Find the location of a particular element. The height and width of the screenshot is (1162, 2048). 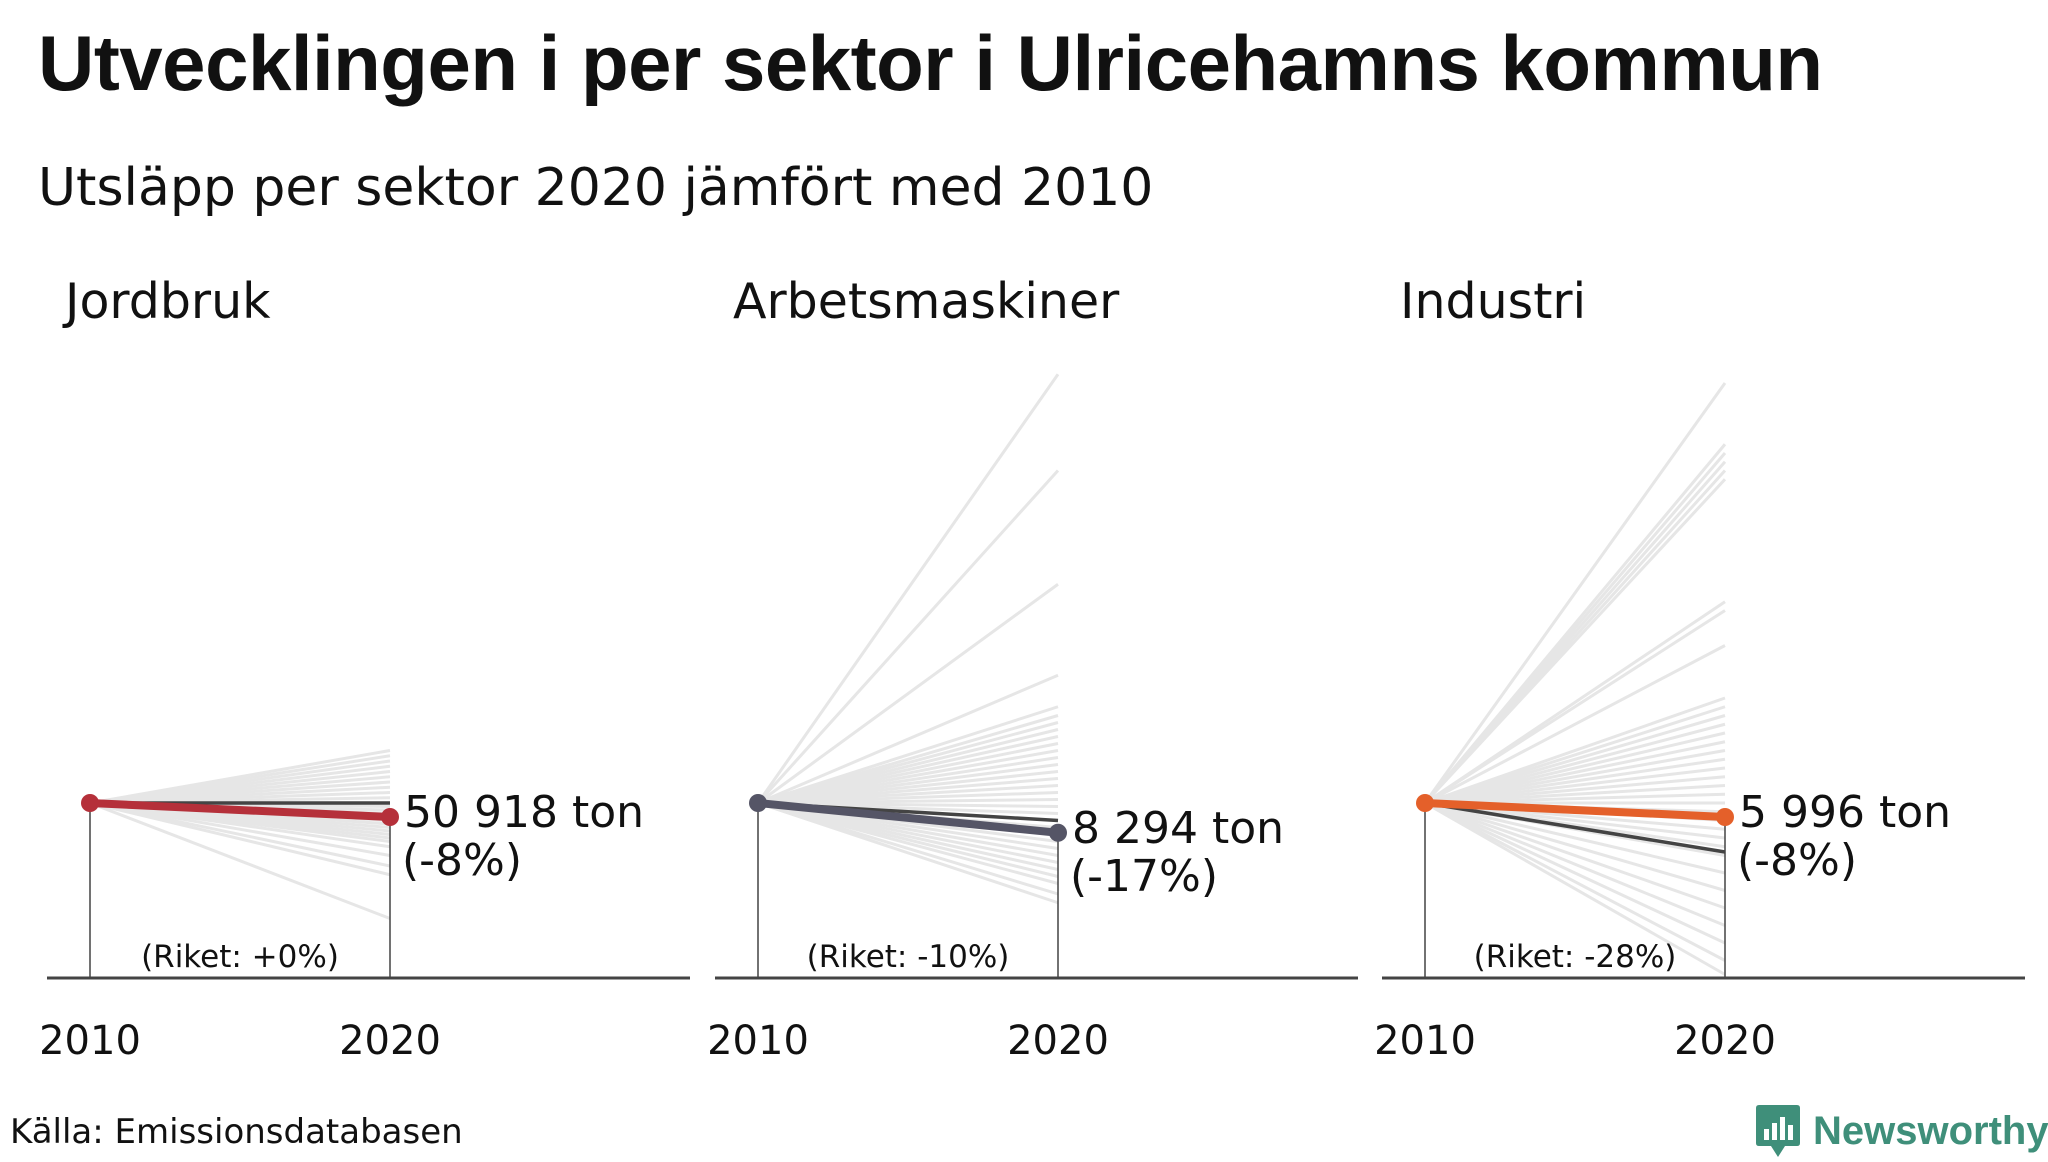

logo-text: Newsworthy is located at coordinates (1930, 1130).